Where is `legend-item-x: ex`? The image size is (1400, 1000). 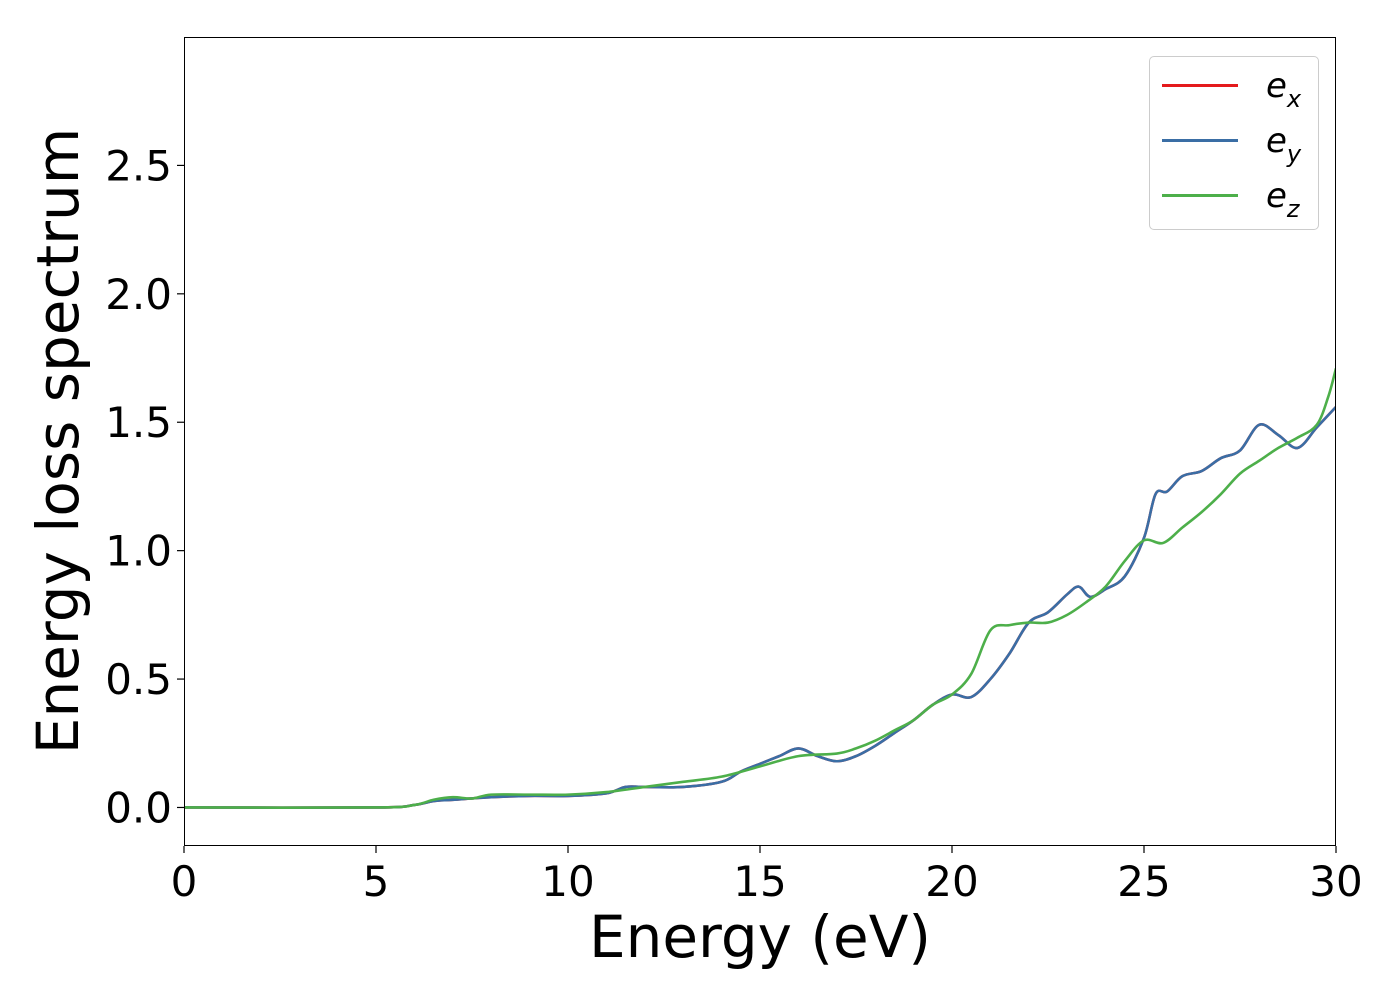
legend-item-x: ex is located at coordinates (1237, 89).